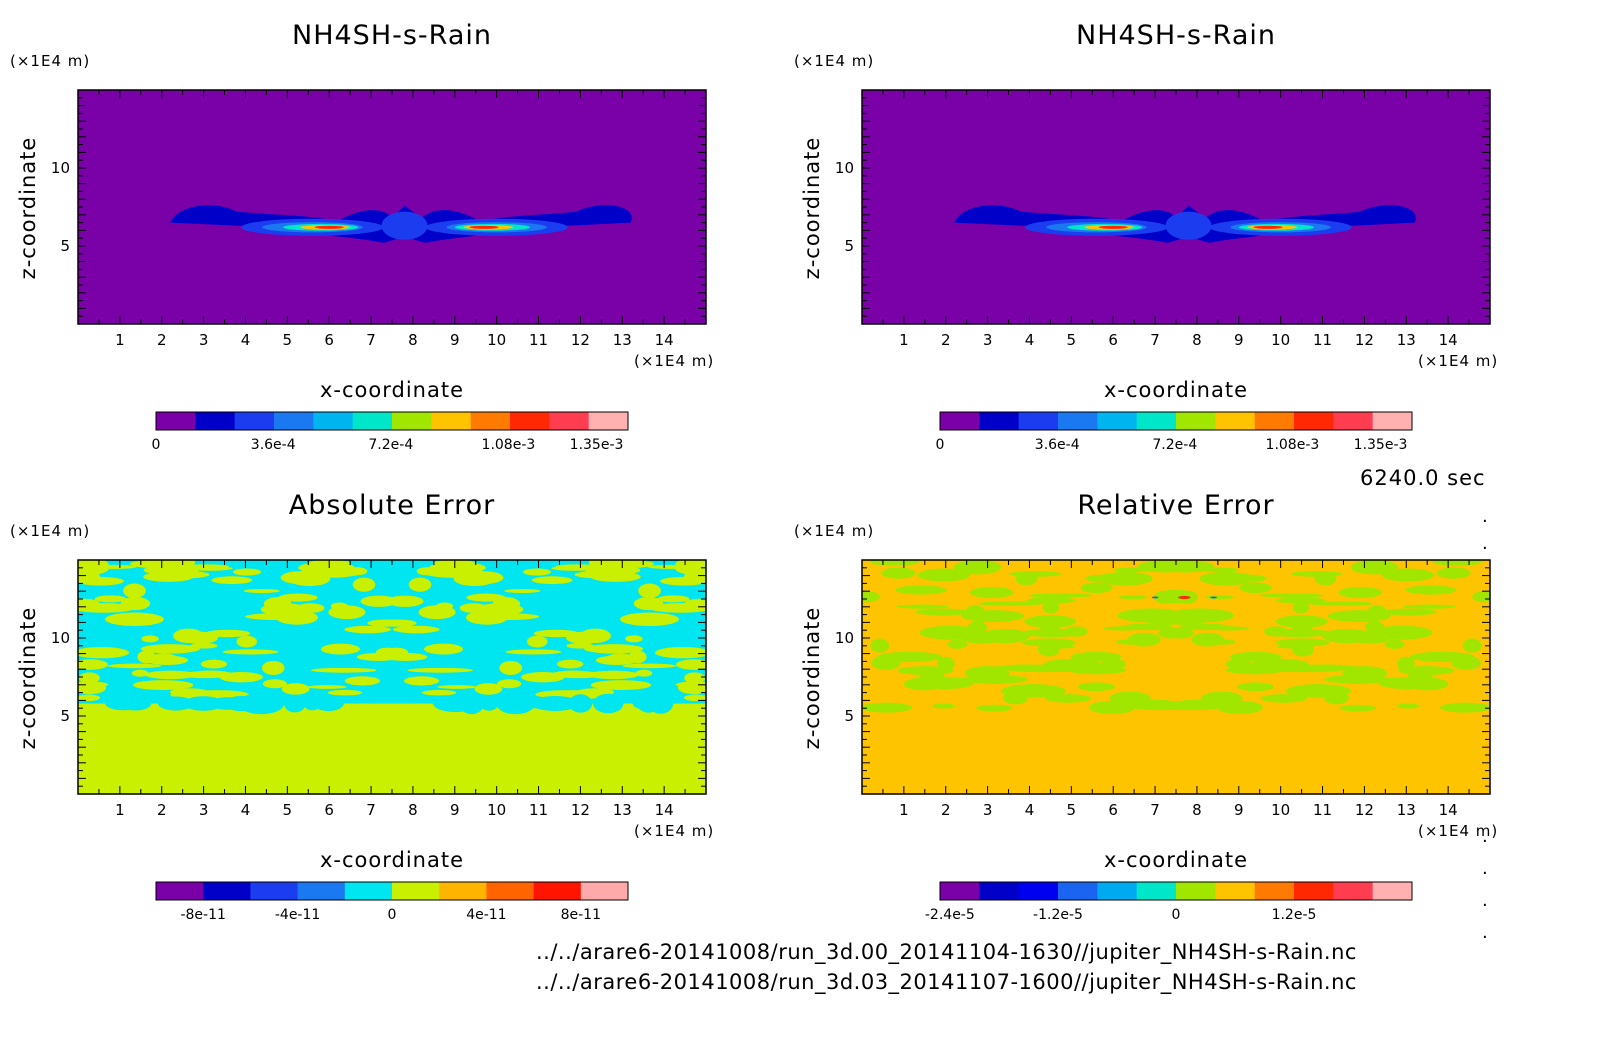 This screenshot has width=1604, height=1054. I want to click on colorbar-tick-label: 4e-11, so click(486, 915).